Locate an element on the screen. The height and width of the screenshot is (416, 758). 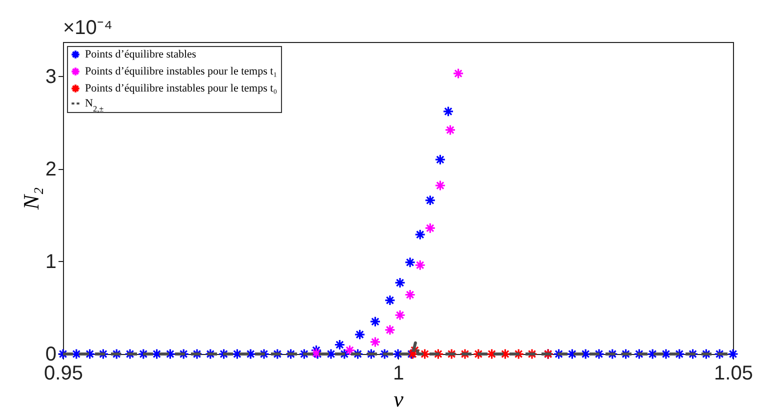
y-tick-label: 2 is located at coordinates (50, 169).